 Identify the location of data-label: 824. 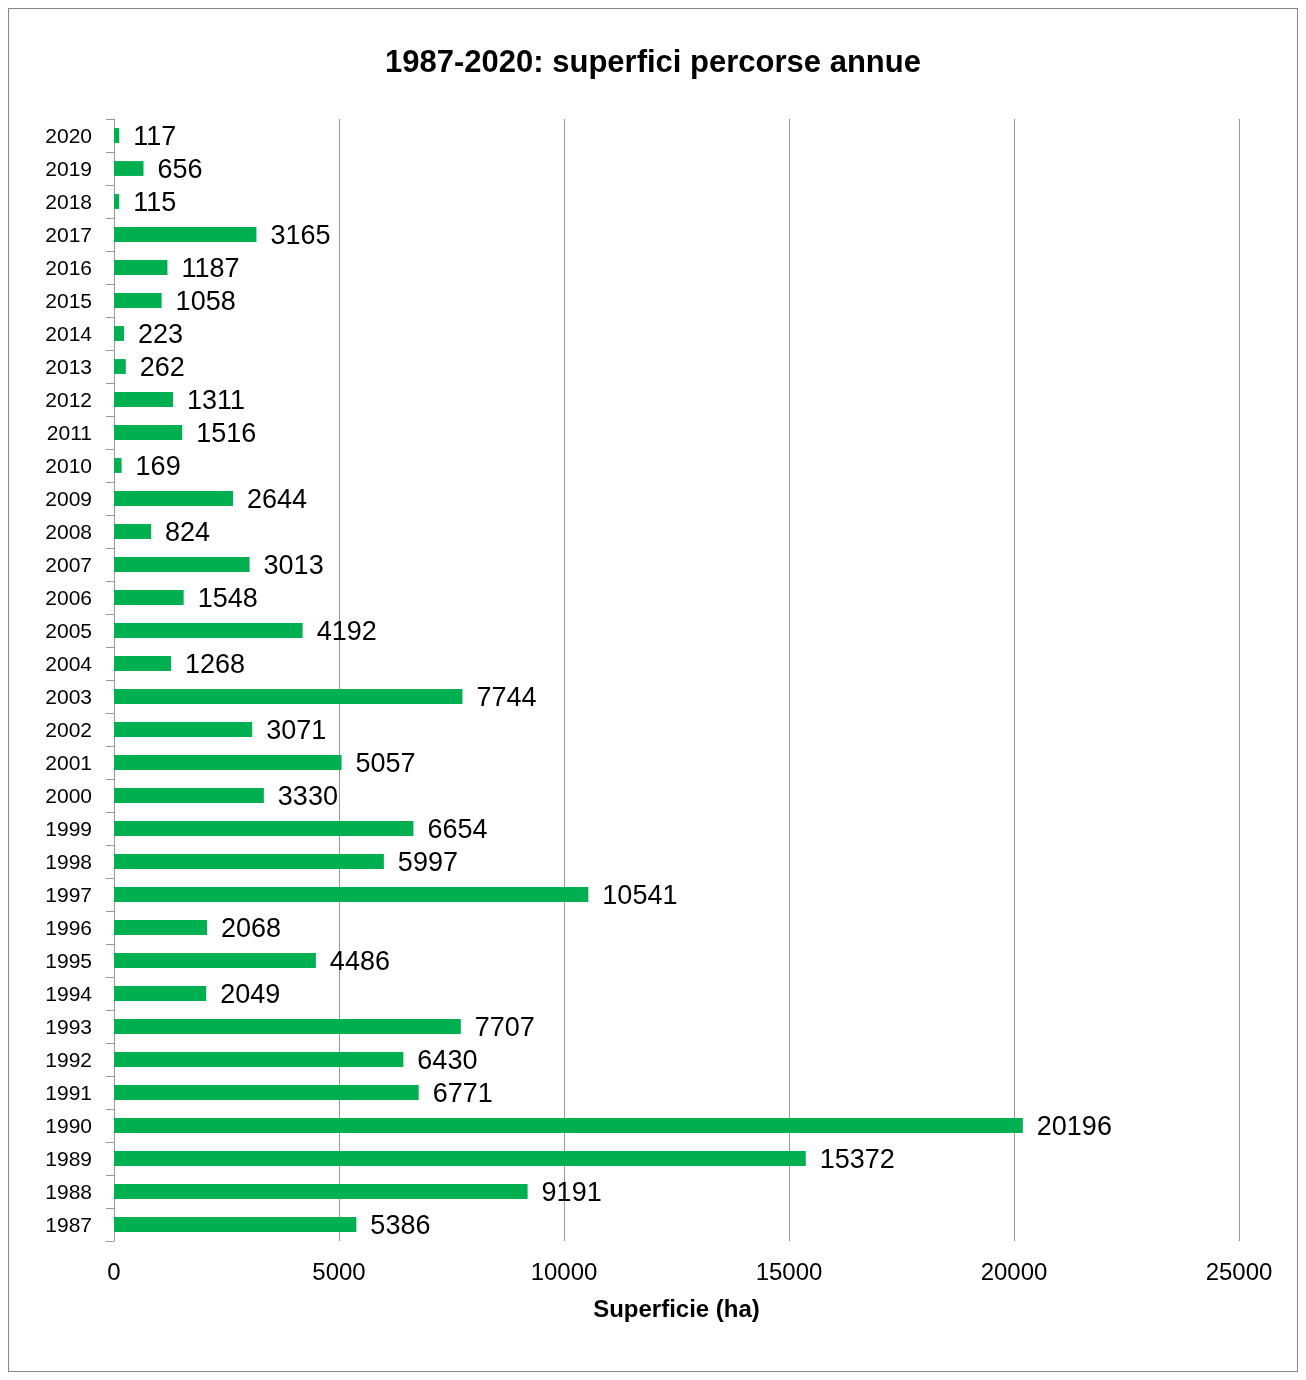
(188, 531).